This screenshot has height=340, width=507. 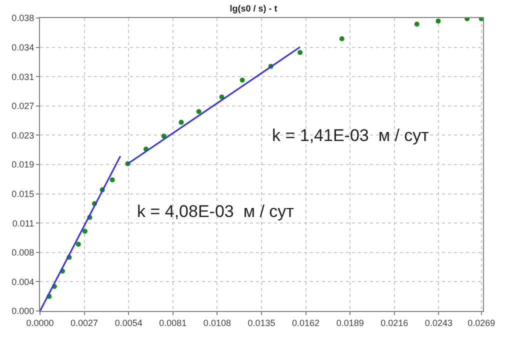 I want to click on x-tick-label: 0.0216, so click(x=394, y=323).